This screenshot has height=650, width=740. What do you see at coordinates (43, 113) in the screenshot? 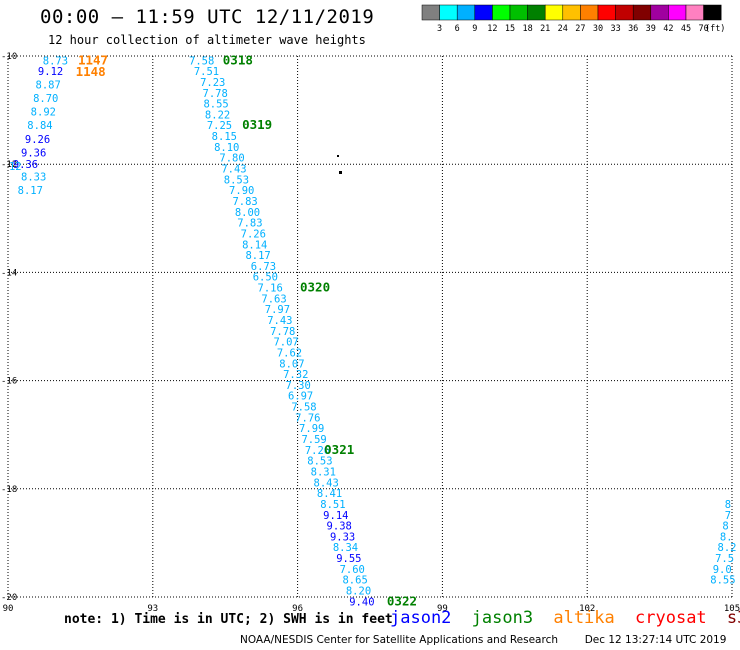
I see `wave-height-label: 8.92` at bounding box center [43, 113].